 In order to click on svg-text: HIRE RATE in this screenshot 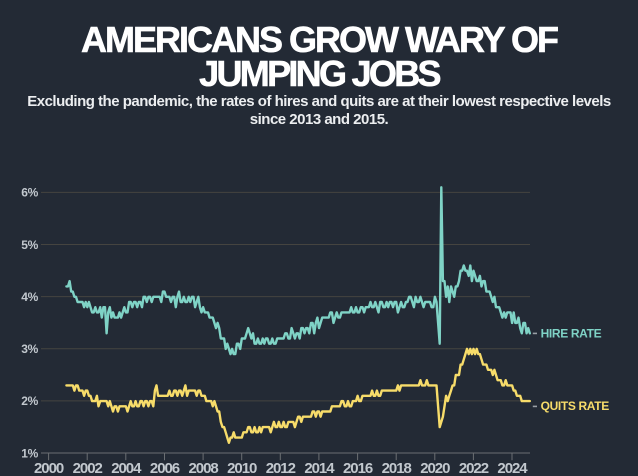, I will do `click(571, 334)`.